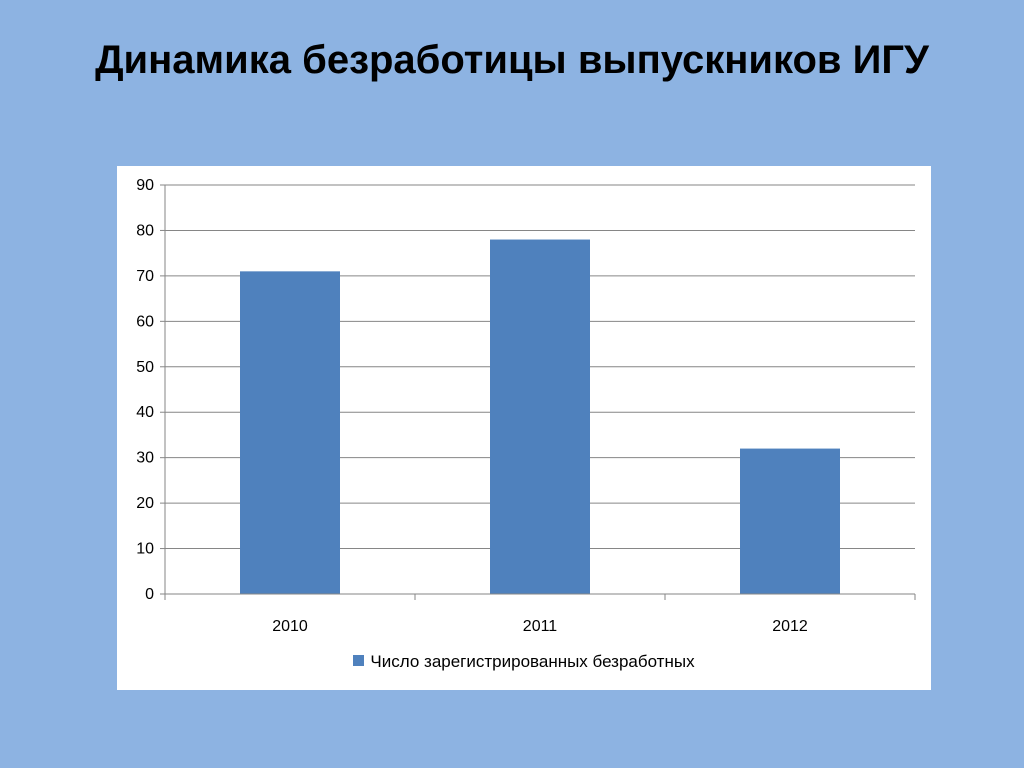 The height and width of the screenshot is (768, 1024). I want to click on y-tick-label: 90, so click(145, 185).